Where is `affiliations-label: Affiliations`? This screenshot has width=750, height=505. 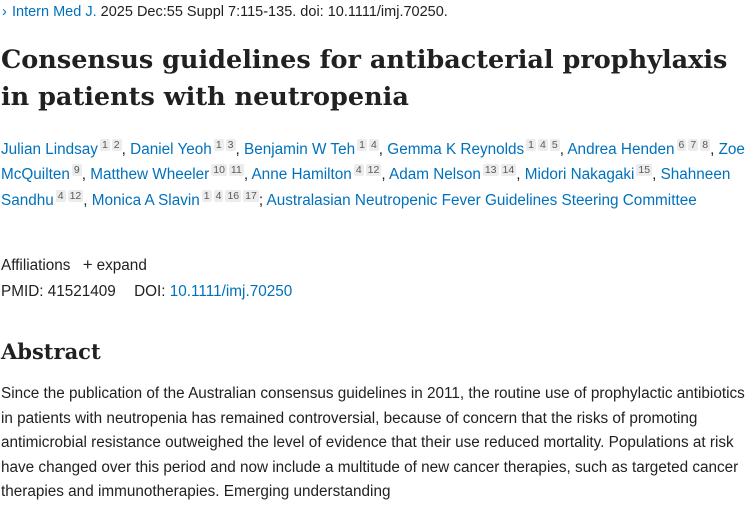
affiliations-label: Affiliations is located at coordinates (36, 265).